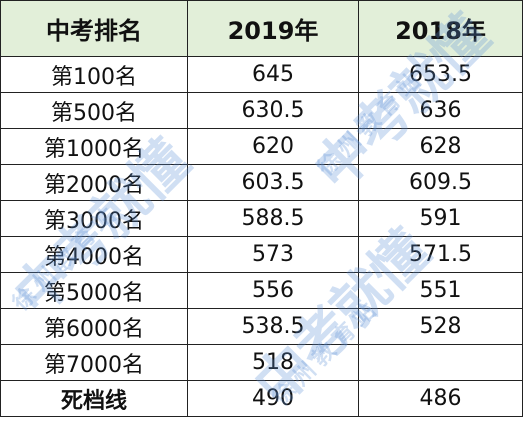 This screenshot has width=523, height=425. What do you see at coordinates (94, 110) in the screenshot?
I see `rank-cell: 第500名` at bounding box center [94, 110].